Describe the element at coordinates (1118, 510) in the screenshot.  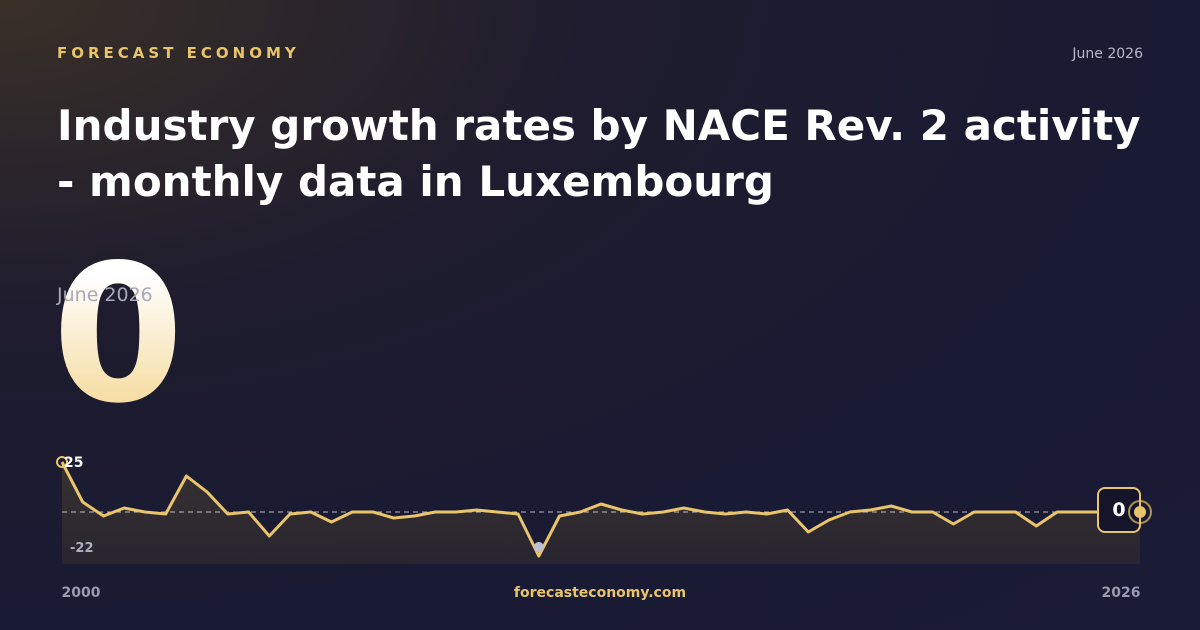
I see `end-label: 0` at that location.